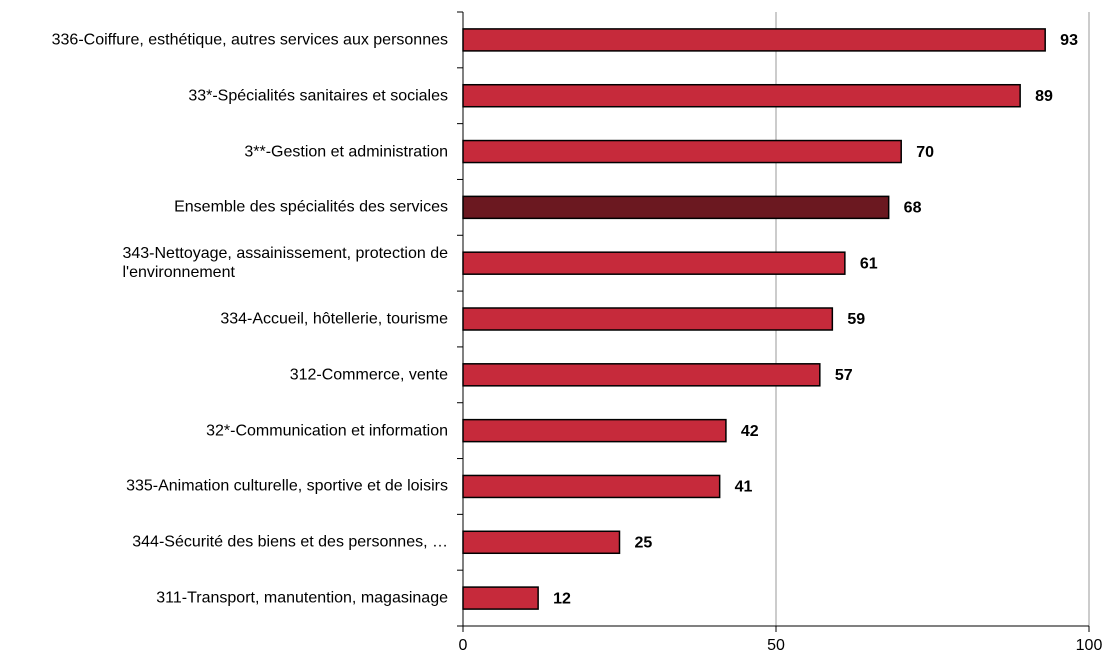 This screenshot has height=655, width=1106. I want to click on y-tick-label: 334-Accueil, hôtellerie, tourisme, so click(334, 319).